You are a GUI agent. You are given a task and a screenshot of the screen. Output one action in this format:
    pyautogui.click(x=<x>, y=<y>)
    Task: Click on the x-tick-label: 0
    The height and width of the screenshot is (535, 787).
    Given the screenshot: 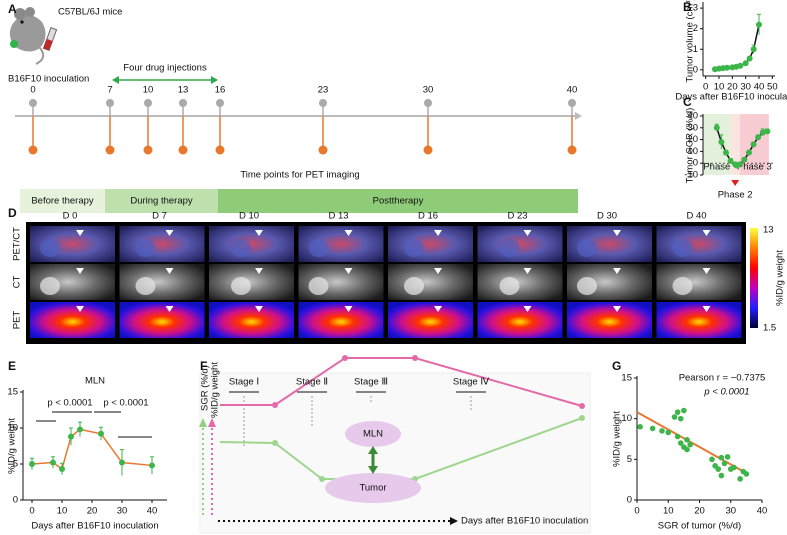 What is the action you would take?
    pyautogui.click(x=705, y=87)
    